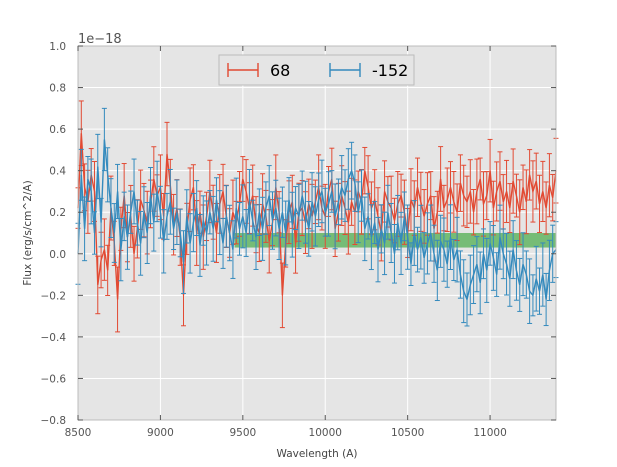 Image resolution: width=617 pixels, height=467 pixels. What do you see at coordinates (407, 433) in the screenshot?
I see `x-tick-label: 10500` at bounding box center [407, 433].